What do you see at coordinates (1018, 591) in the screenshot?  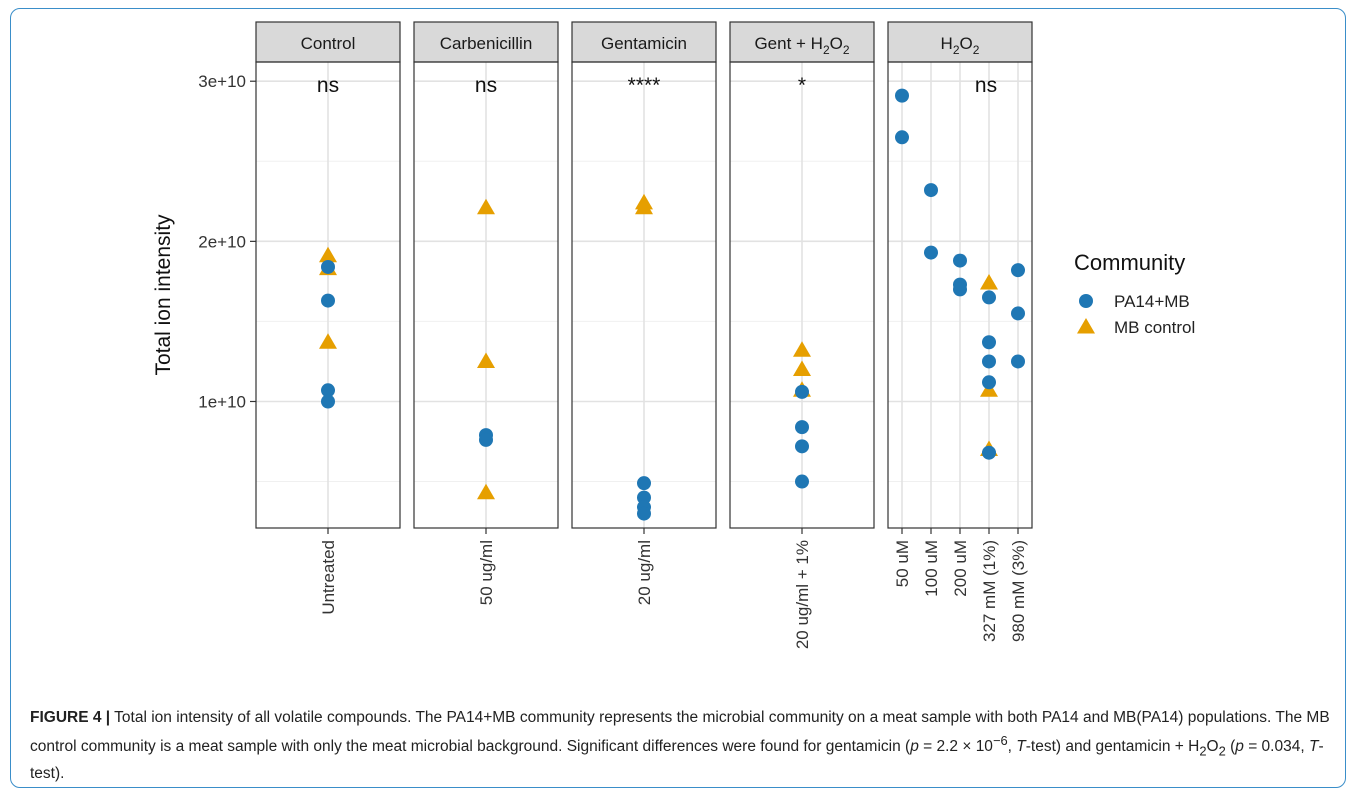 I see `x-tick-label: 980 mM (3%)` at bounding box center [1018, 591].